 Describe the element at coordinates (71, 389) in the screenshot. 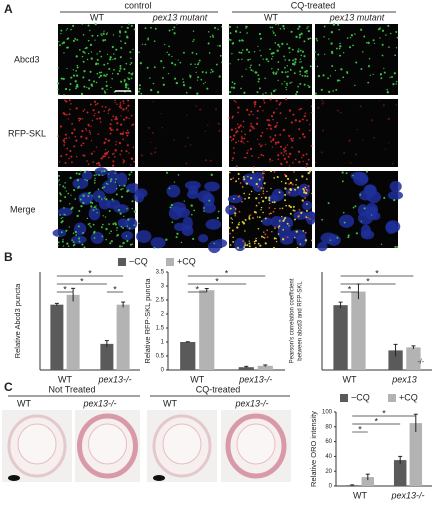

I see `group-label: Not Treated` at that location.